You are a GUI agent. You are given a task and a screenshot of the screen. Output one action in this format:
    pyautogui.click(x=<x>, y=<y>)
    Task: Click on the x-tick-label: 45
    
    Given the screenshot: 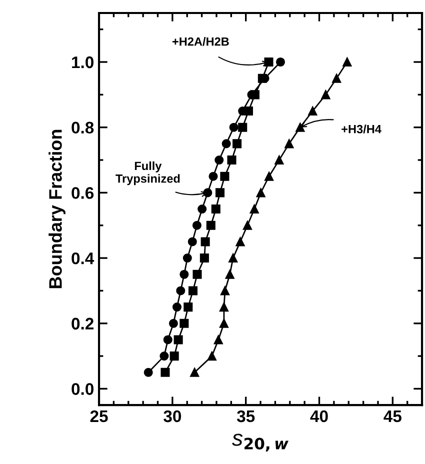 What is the action you would take?
    pyautogui.click(x=393, y=416)
    